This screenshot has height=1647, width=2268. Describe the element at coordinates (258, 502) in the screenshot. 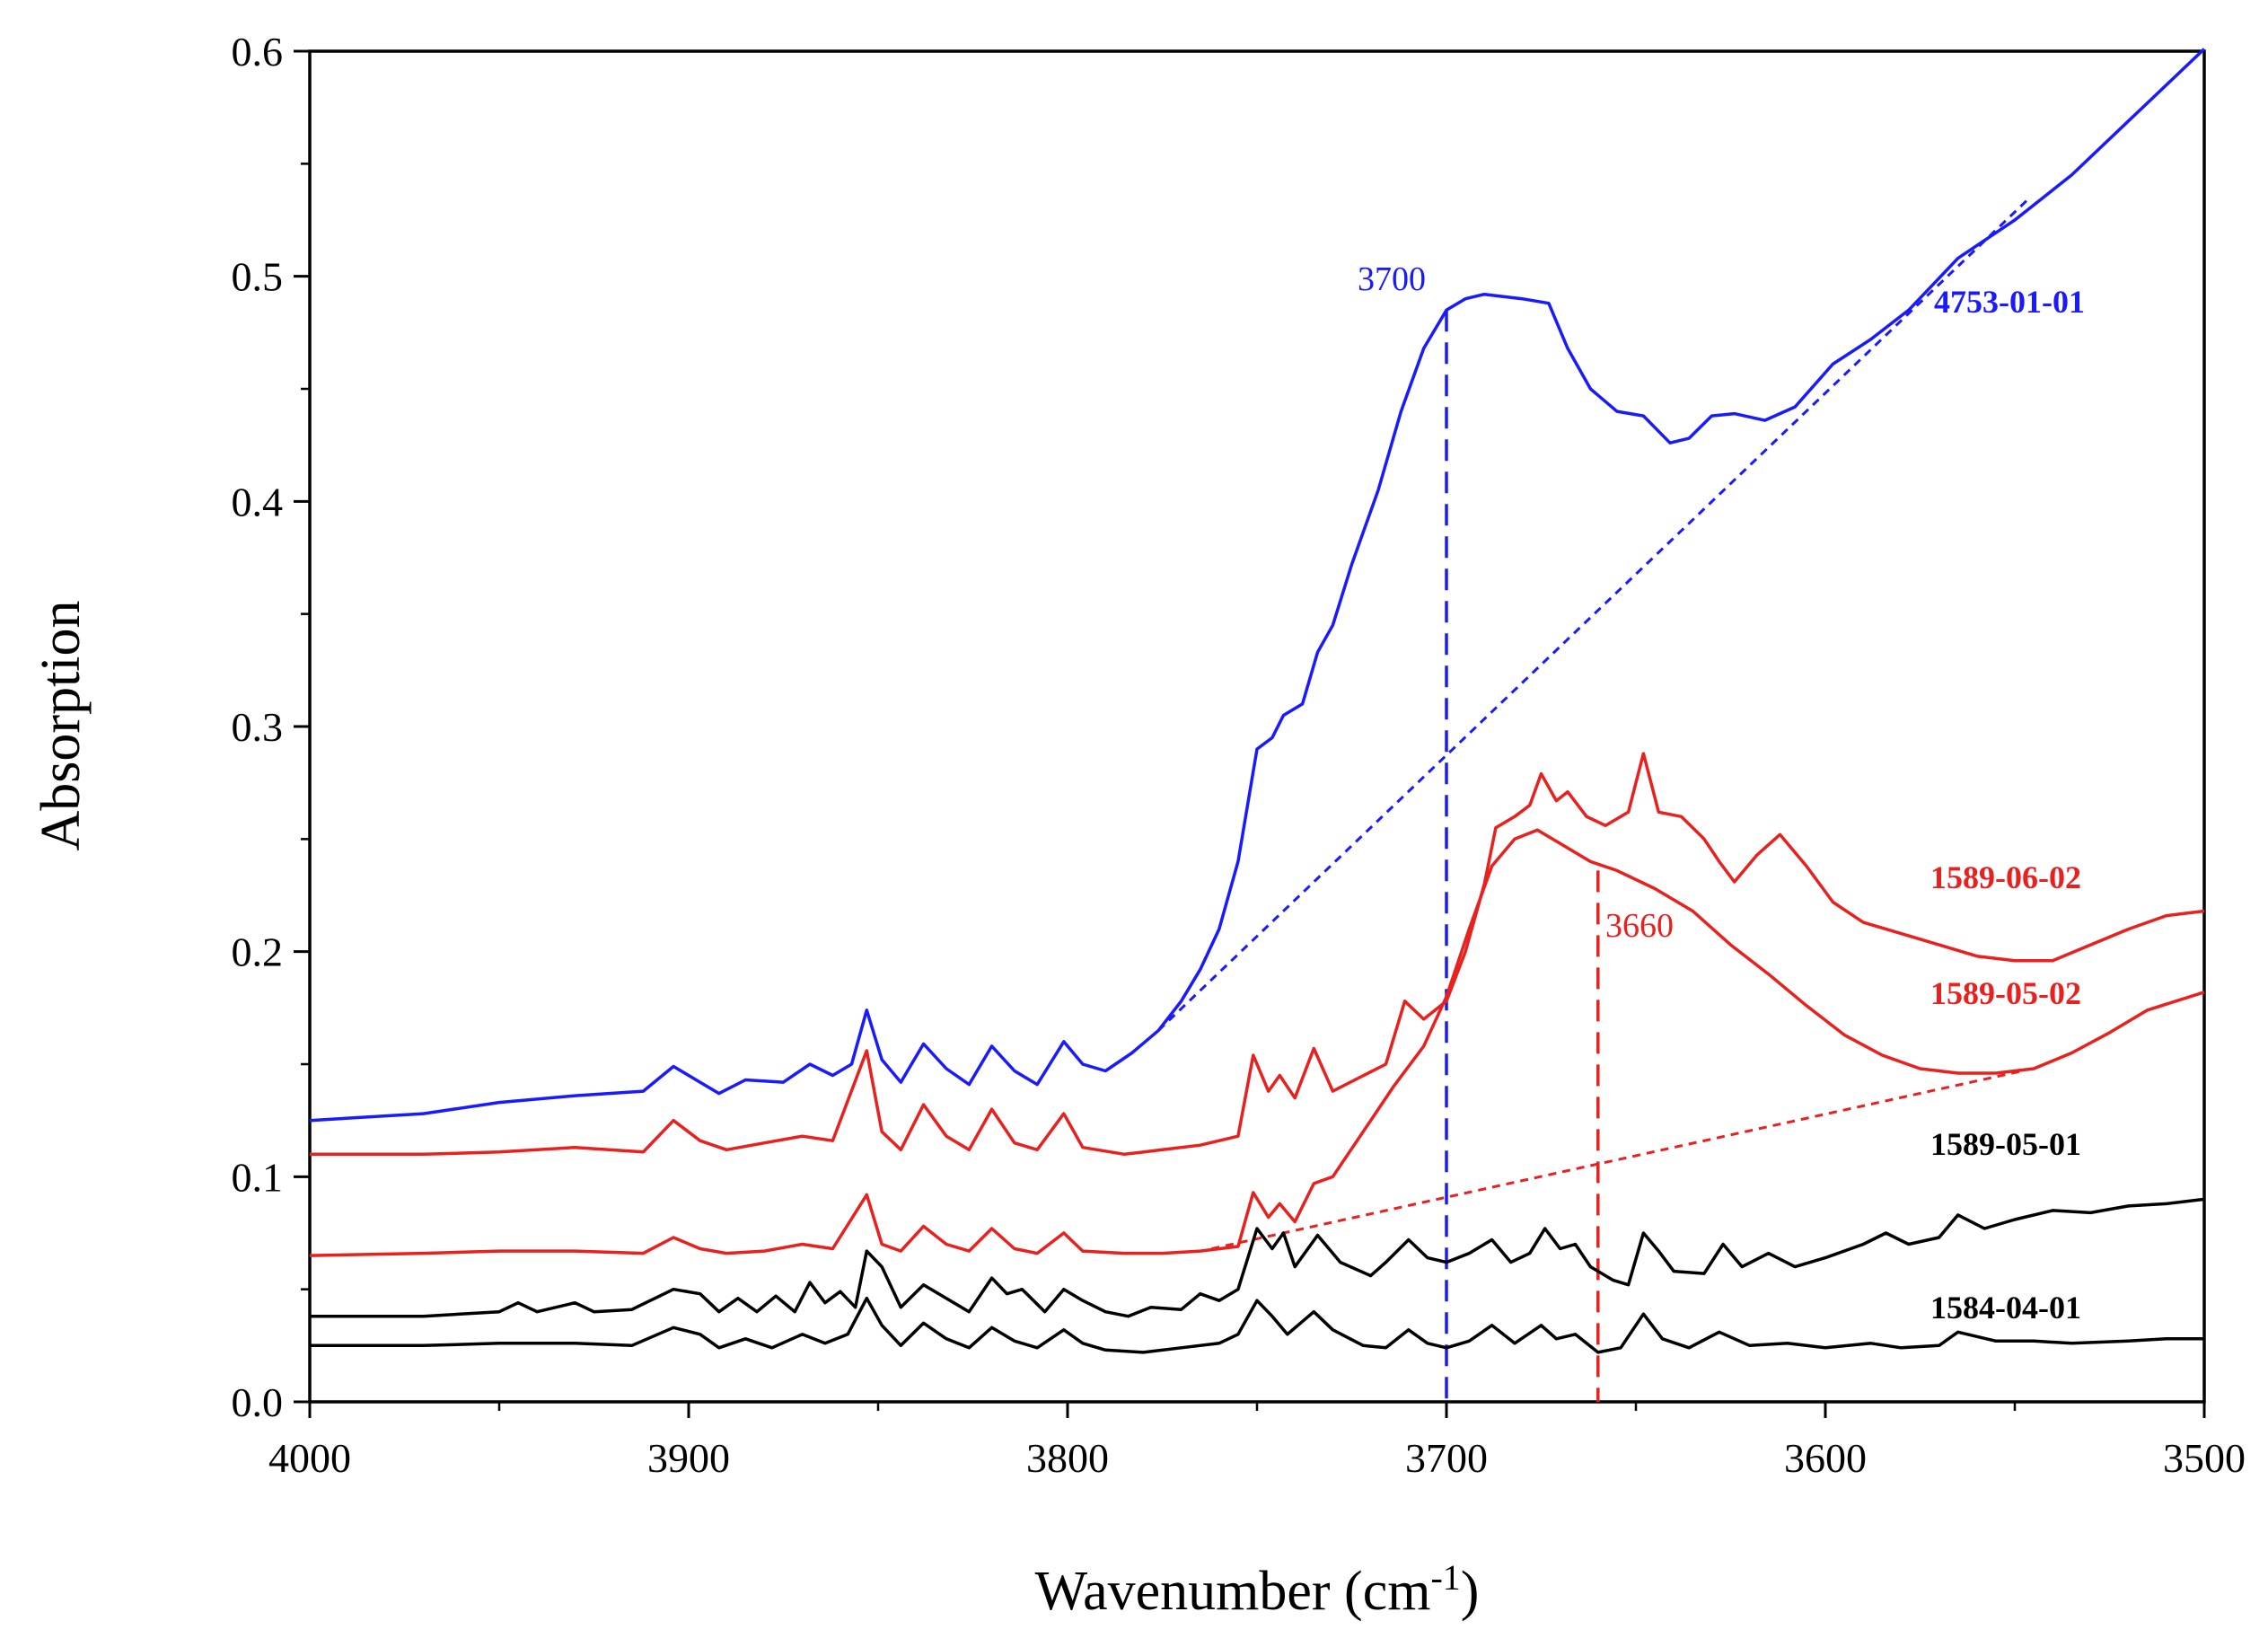

I see `y-tick-label-0.4: 0.4` at that location.